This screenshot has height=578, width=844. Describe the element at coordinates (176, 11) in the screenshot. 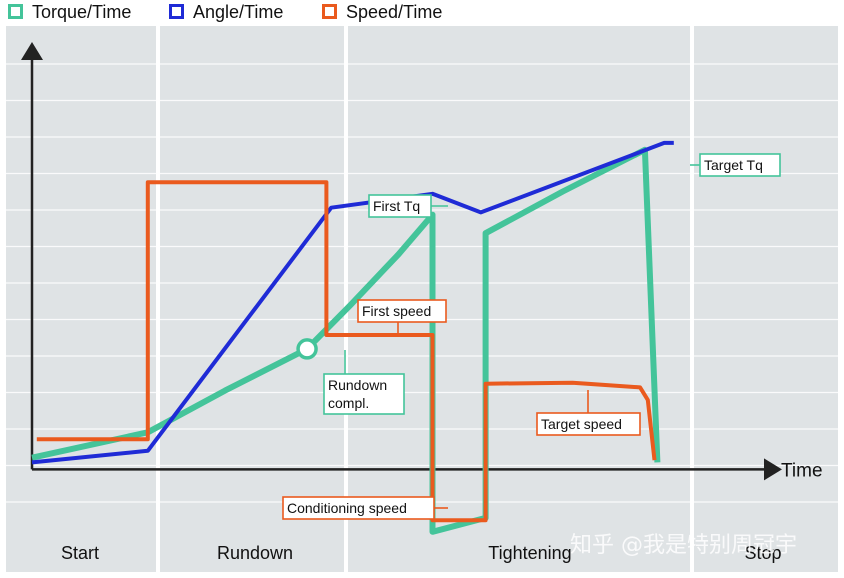

I see `angle-legend-swatch` at that location.